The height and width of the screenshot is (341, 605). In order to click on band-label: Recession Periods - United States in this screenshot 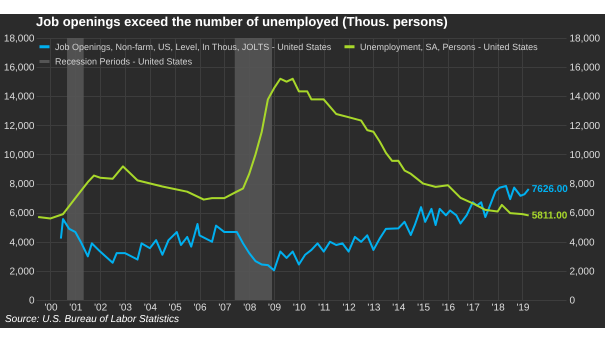, I will do `click(124, 61)`.